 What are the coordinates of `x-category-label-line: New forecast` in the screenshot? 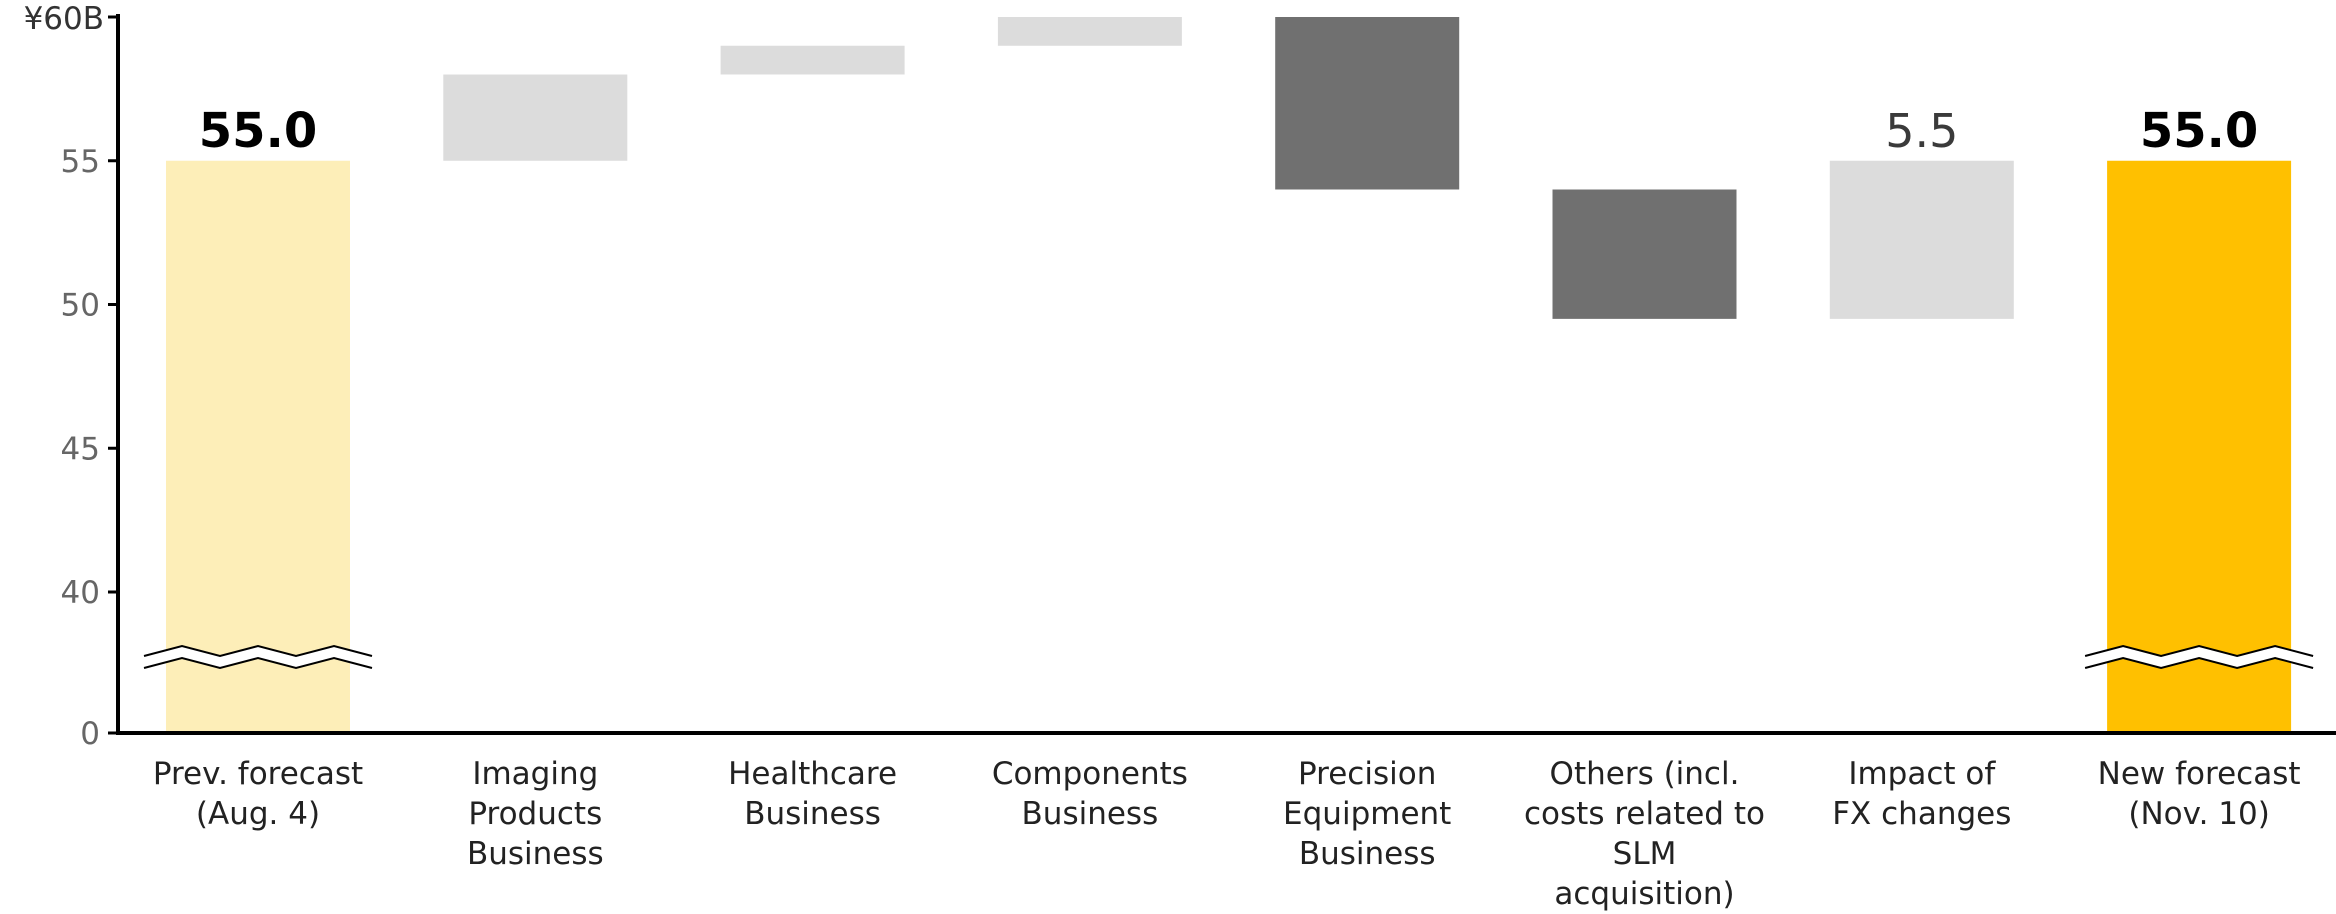 It's located at (2199, 774).